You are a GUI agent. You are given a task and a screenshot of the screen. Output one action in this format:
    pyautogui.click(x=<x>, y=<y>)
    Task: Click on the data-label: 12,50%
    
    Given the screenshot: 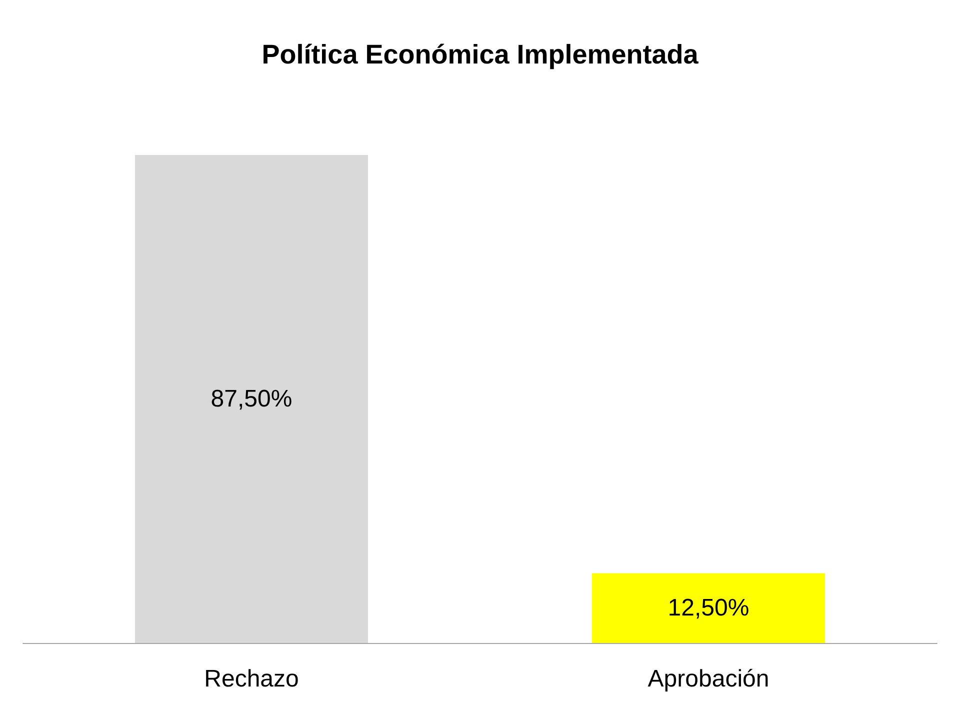 What is the action you would take?
    pyautogui.click(x=709, y=608)
    